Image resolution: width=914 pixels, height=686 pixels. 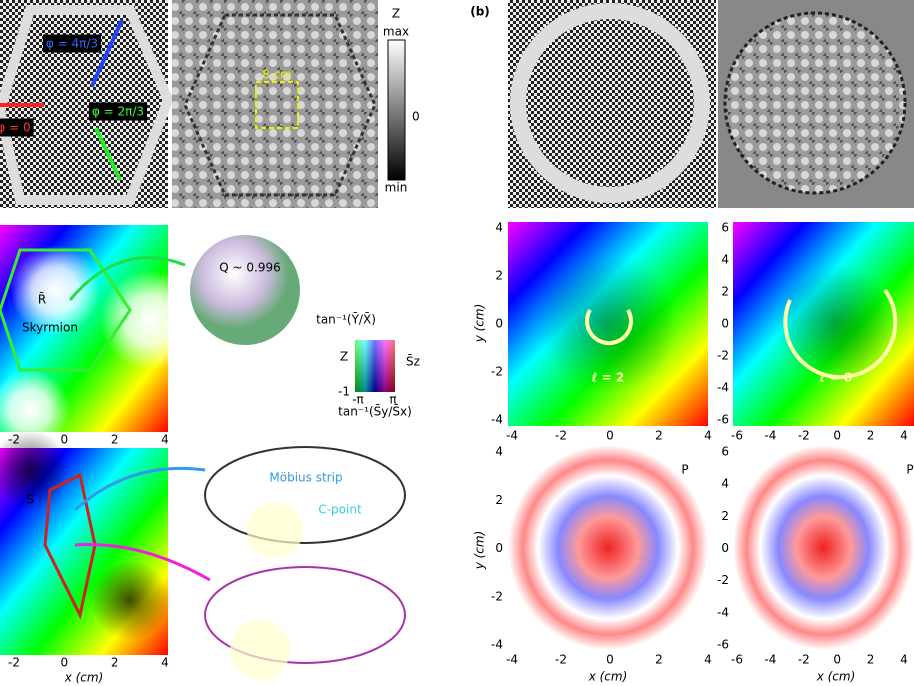 What do you see at coordinates (50, 328) in the screenshot?
I see `label: Skyrmion` at bounding box center [50, 328].